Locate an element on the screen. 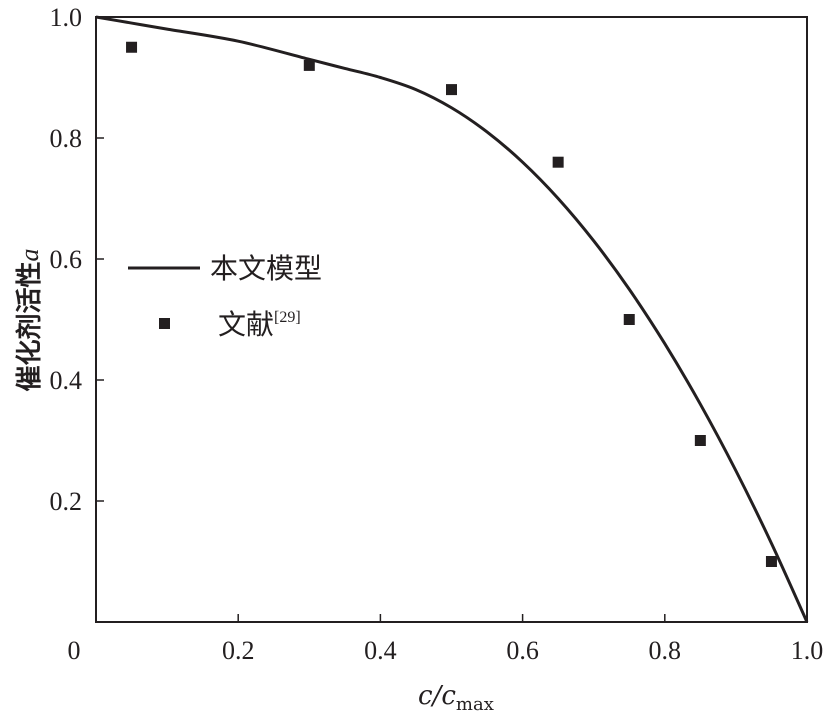 The image size is (826, 719). y-tick-label: 0.2 is located at coordinates (66, 501).